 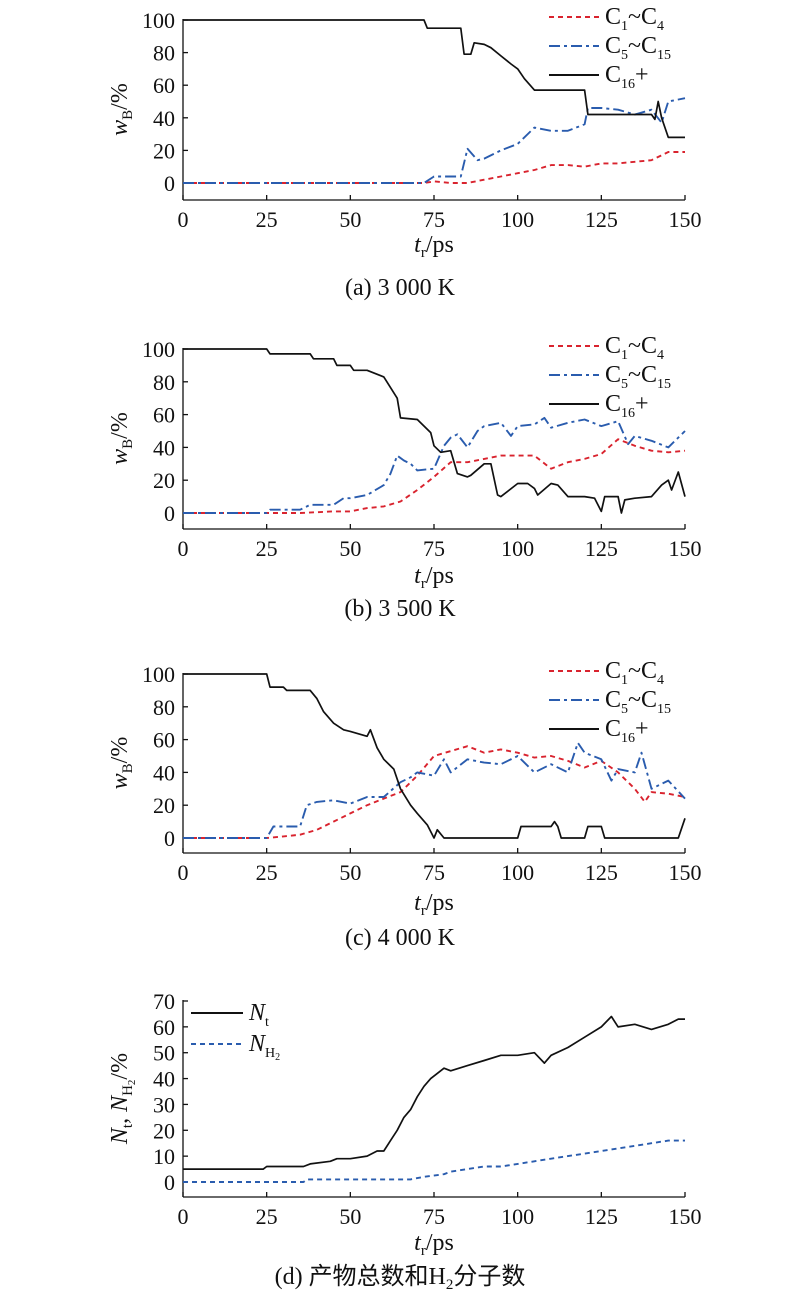 What do you see at coordinates (264, 1047) in the screenshot?
I see `legend-label-2: NH2` at bounding box center [264, 1047].